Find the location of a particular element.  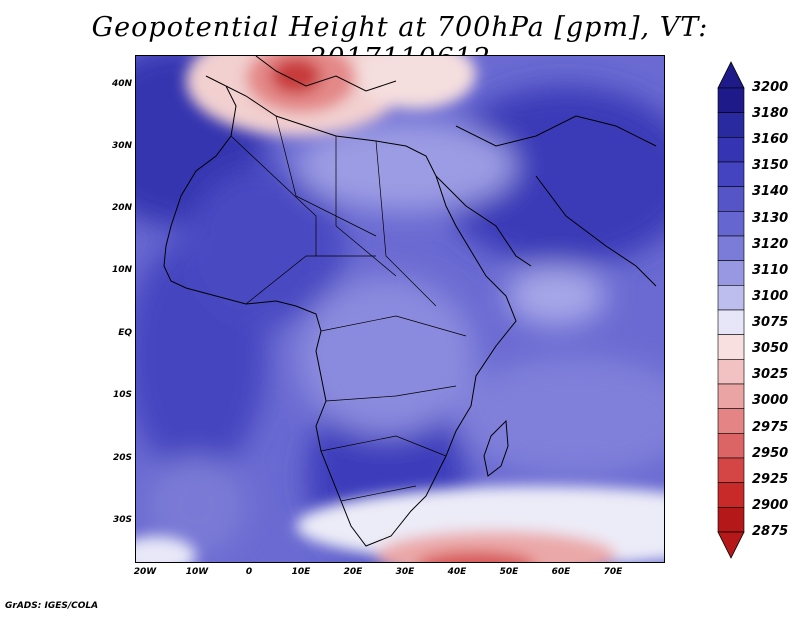

grads-credit: GrADS: IGES/COLA is located at coordinates (52, 606).